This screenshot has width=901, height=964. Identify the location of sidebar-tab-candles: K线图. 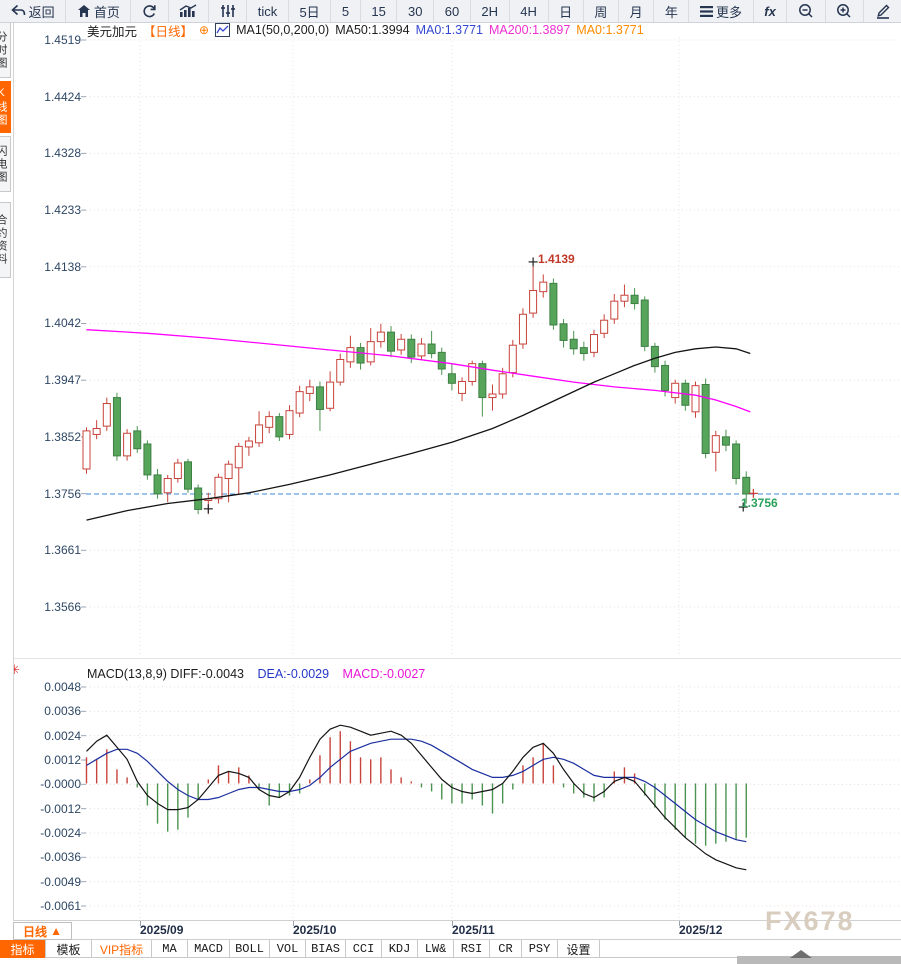
(5, 107).